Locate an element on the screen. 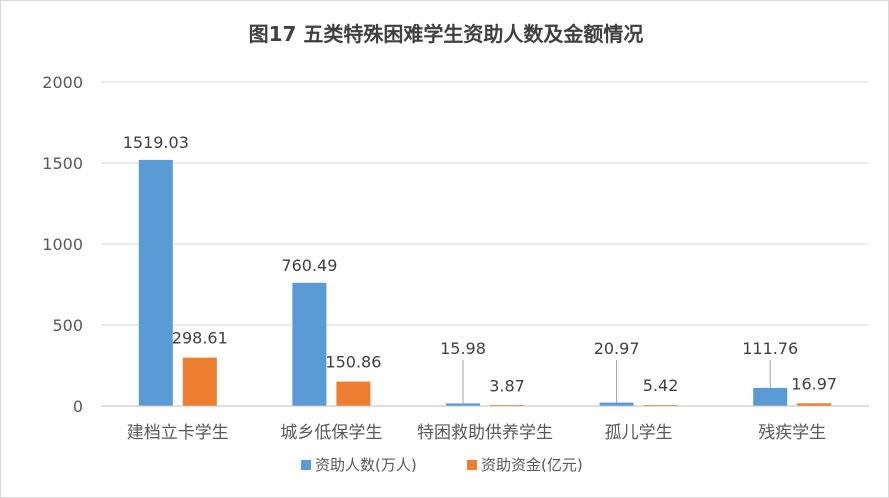 The height and width of the screenshot is (498, 889). data-label: 298.61 is located at coordinates (200, 338).